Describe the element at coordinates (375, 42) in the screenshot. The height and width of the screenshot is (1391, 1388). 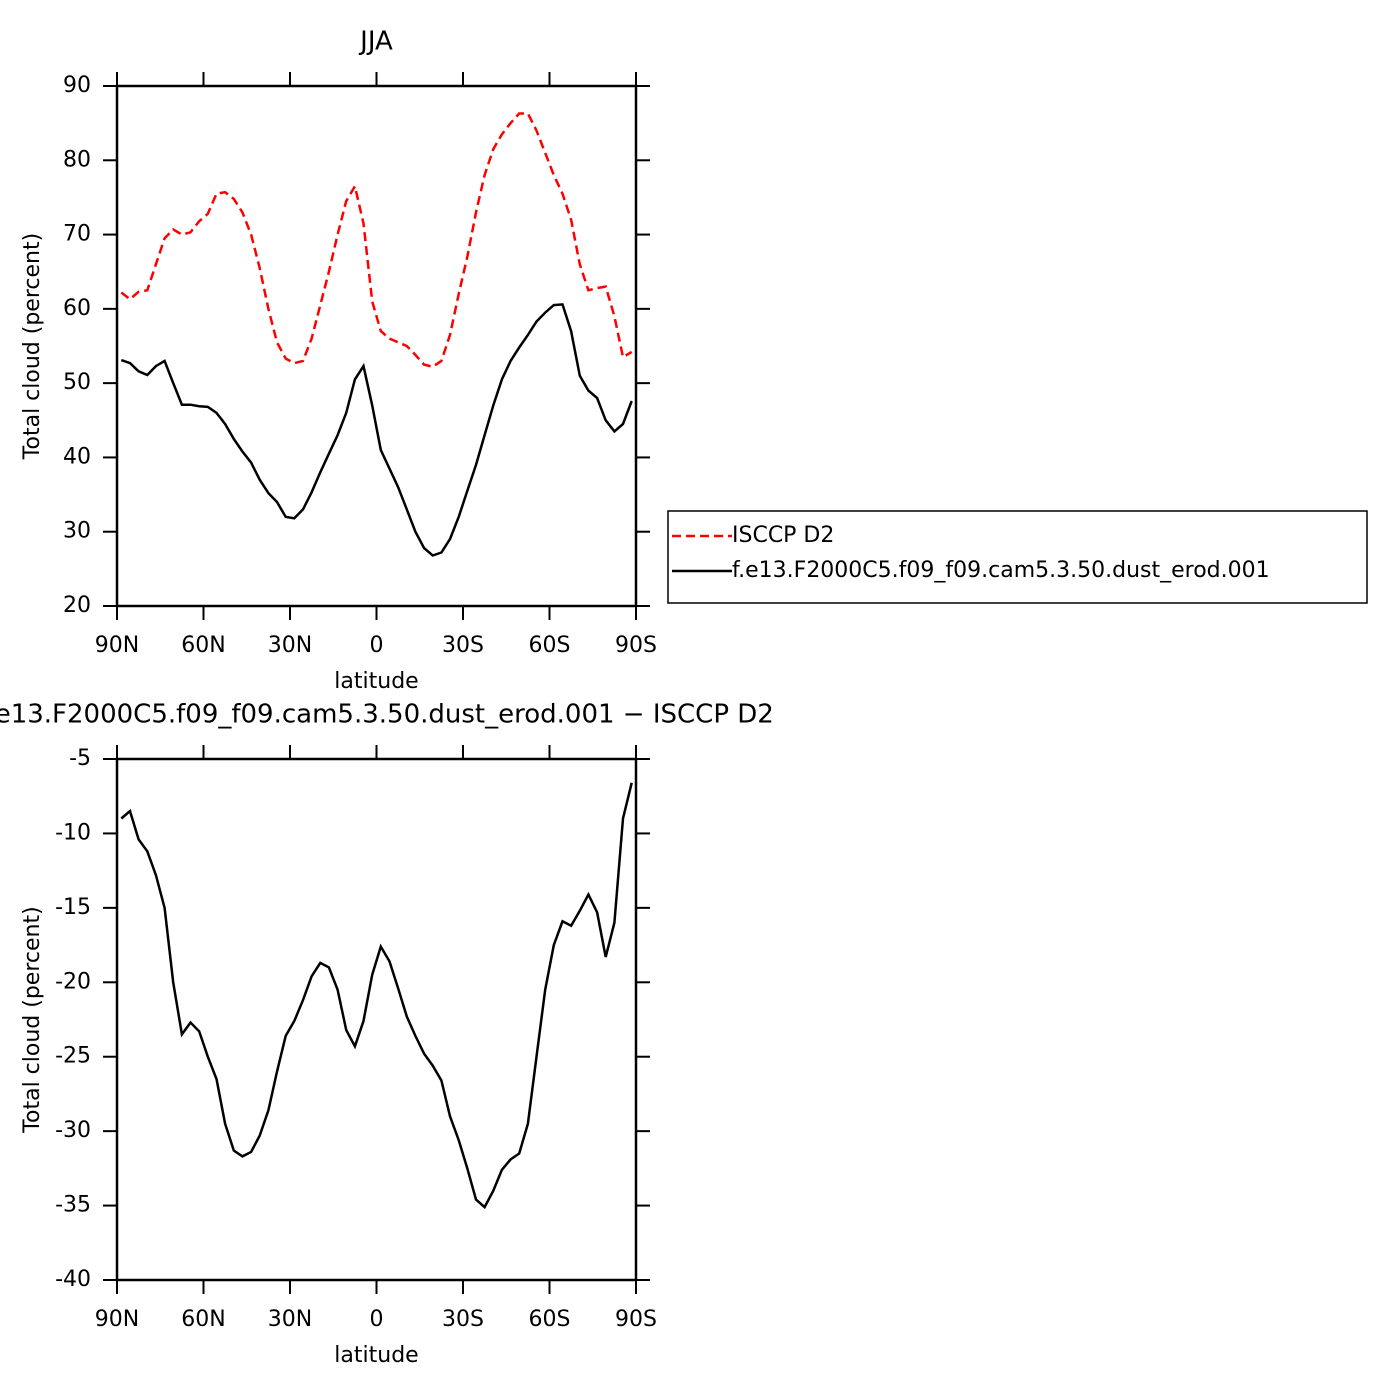
I see `chart-title: JJA` at that location.